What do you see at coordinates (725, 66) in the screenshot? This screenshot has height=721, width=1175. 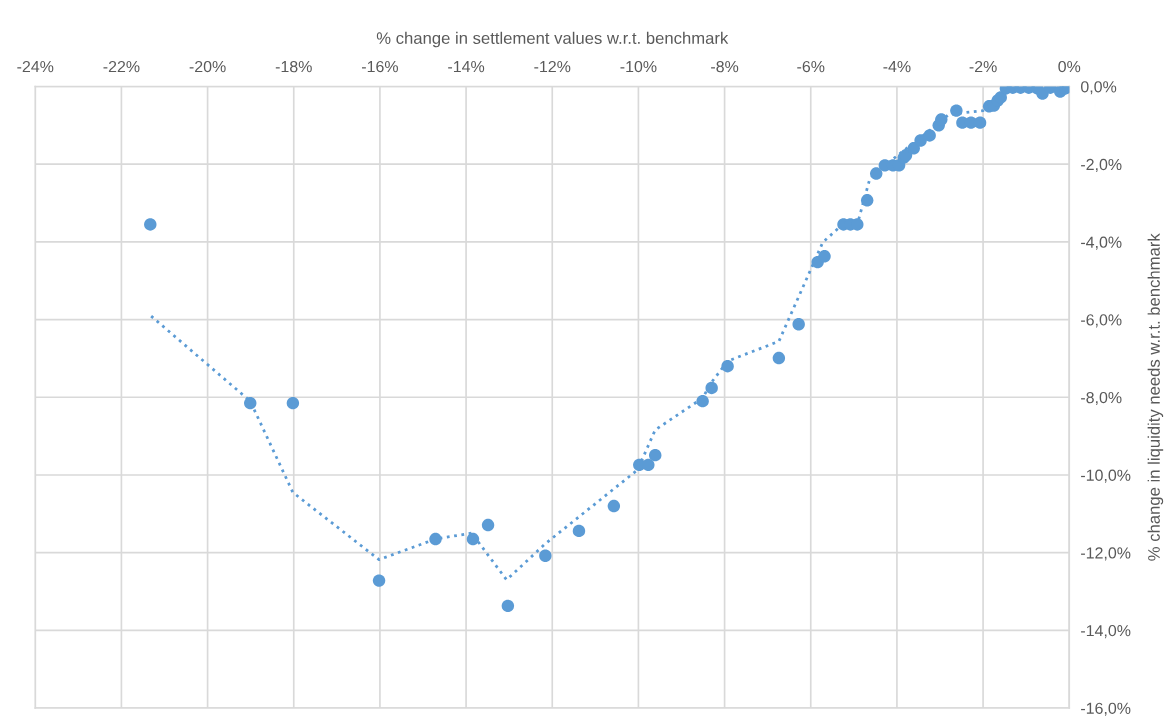 I see `x-tick-label: -8%` at bounding box center [725, 66].